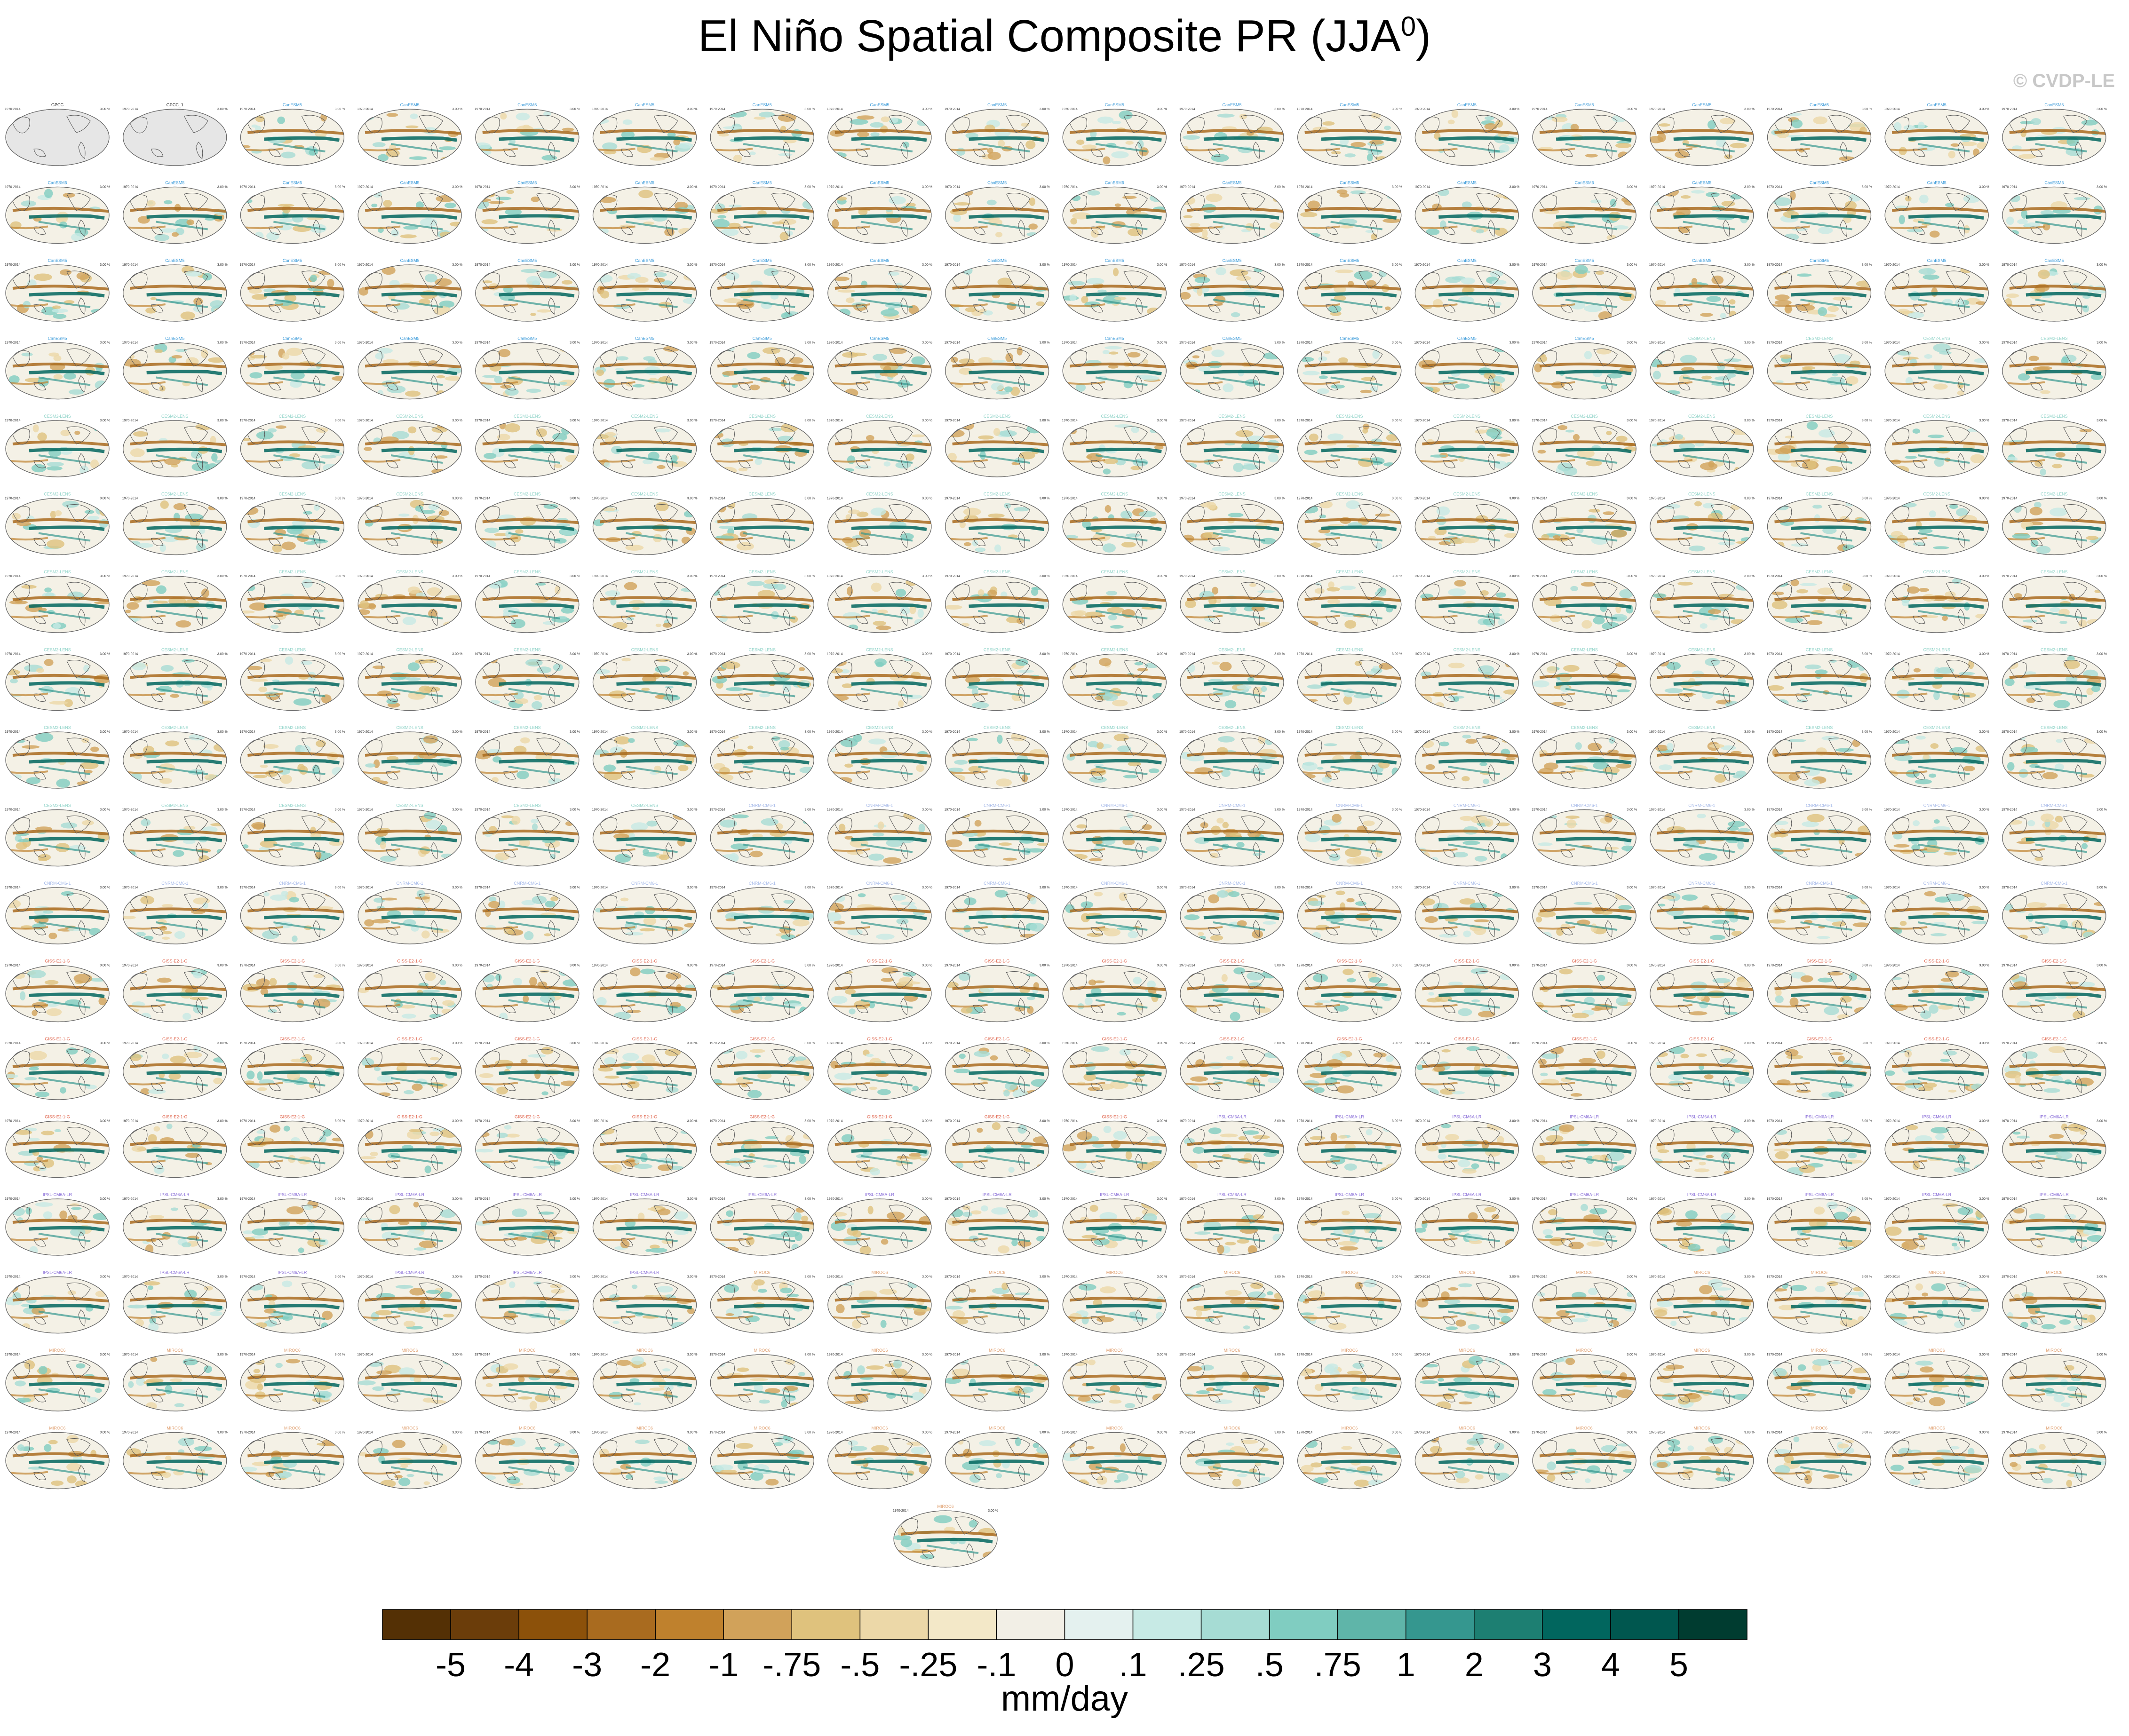  What do you see at coordinates (587, 1662) in the screenshot?
I see `colorbar-tick-label: -3` at bounding box center [587, 1662].